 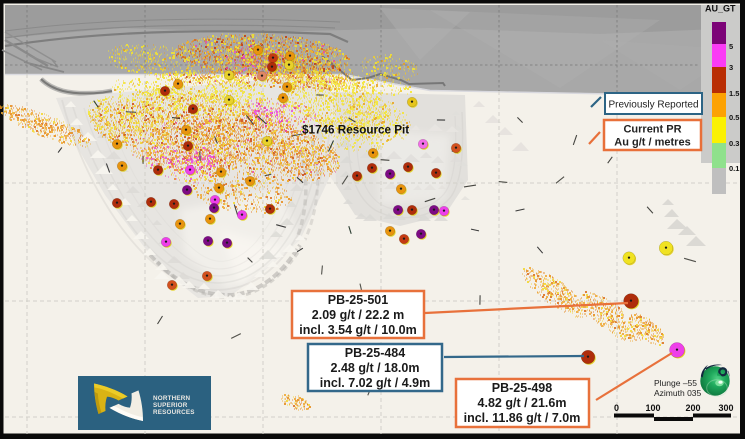 What do you see at coordinates (692, 408) in the screenshot?
I see `svg-text: 200` at bounding box center [692, 408].